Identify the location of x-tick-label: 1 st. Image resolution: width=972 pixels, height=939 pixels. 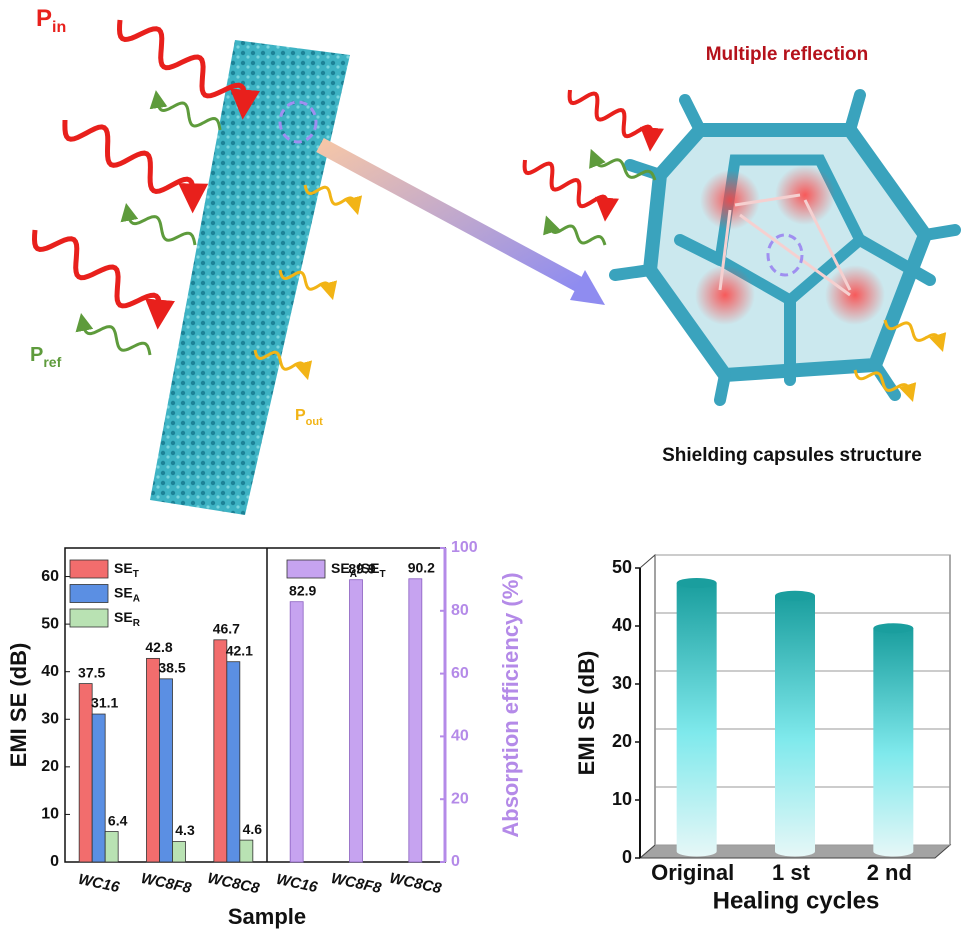
(791, 872).